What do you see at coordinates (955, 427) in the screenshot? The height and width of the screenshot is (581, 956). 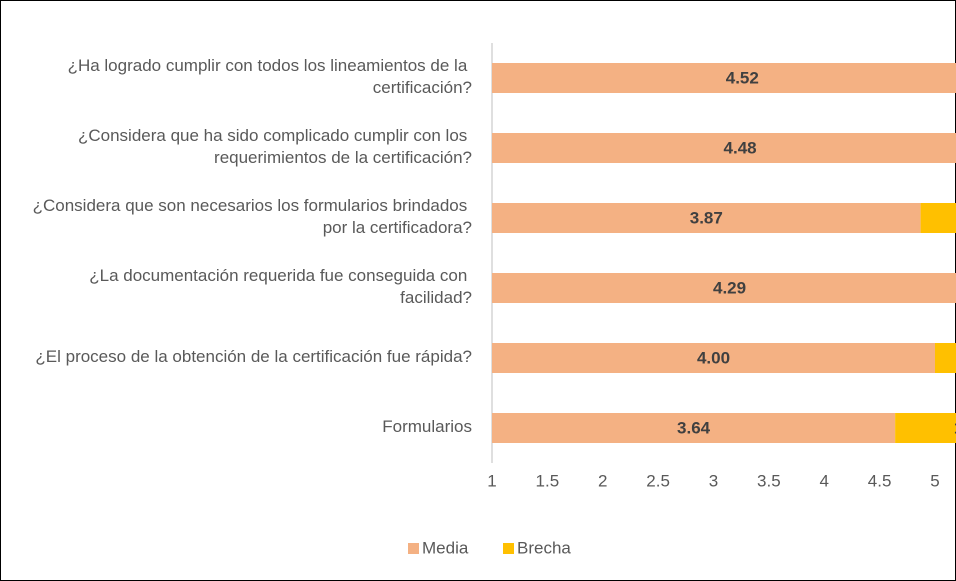 I see `value-label: 1.36` at bounding box center [955, 427].